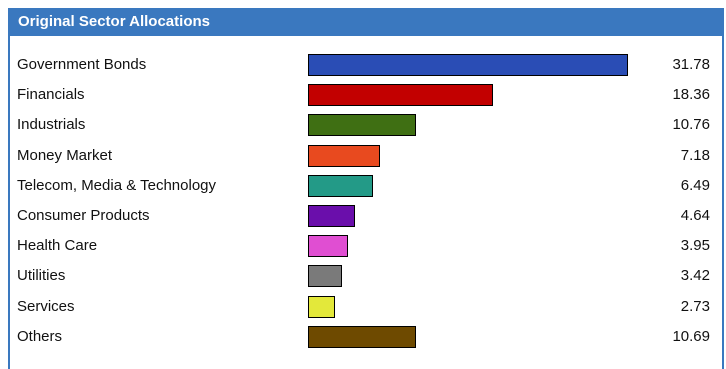  I want to click on value-label: 31.78, so click(691, 64).